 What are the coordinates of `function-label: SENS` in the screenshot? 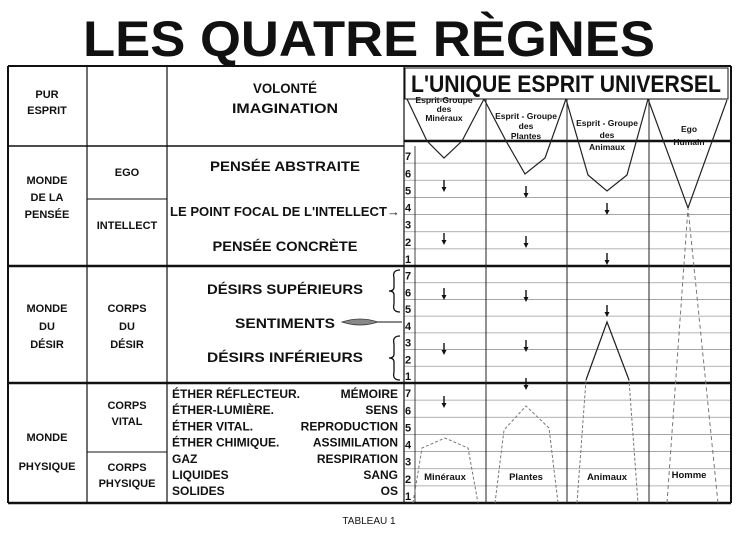 It's located at (381, 410).